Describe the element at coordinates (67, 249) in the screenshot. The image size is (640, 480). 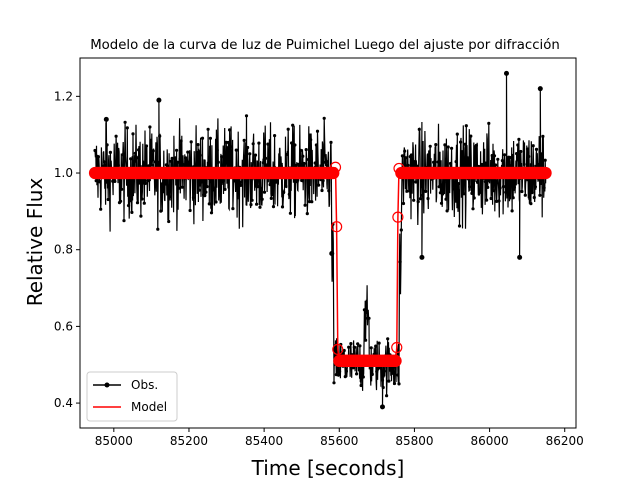
I see `y-axis-ticks: 0.4 0.6 0.8 1.0 1.2` at that location.